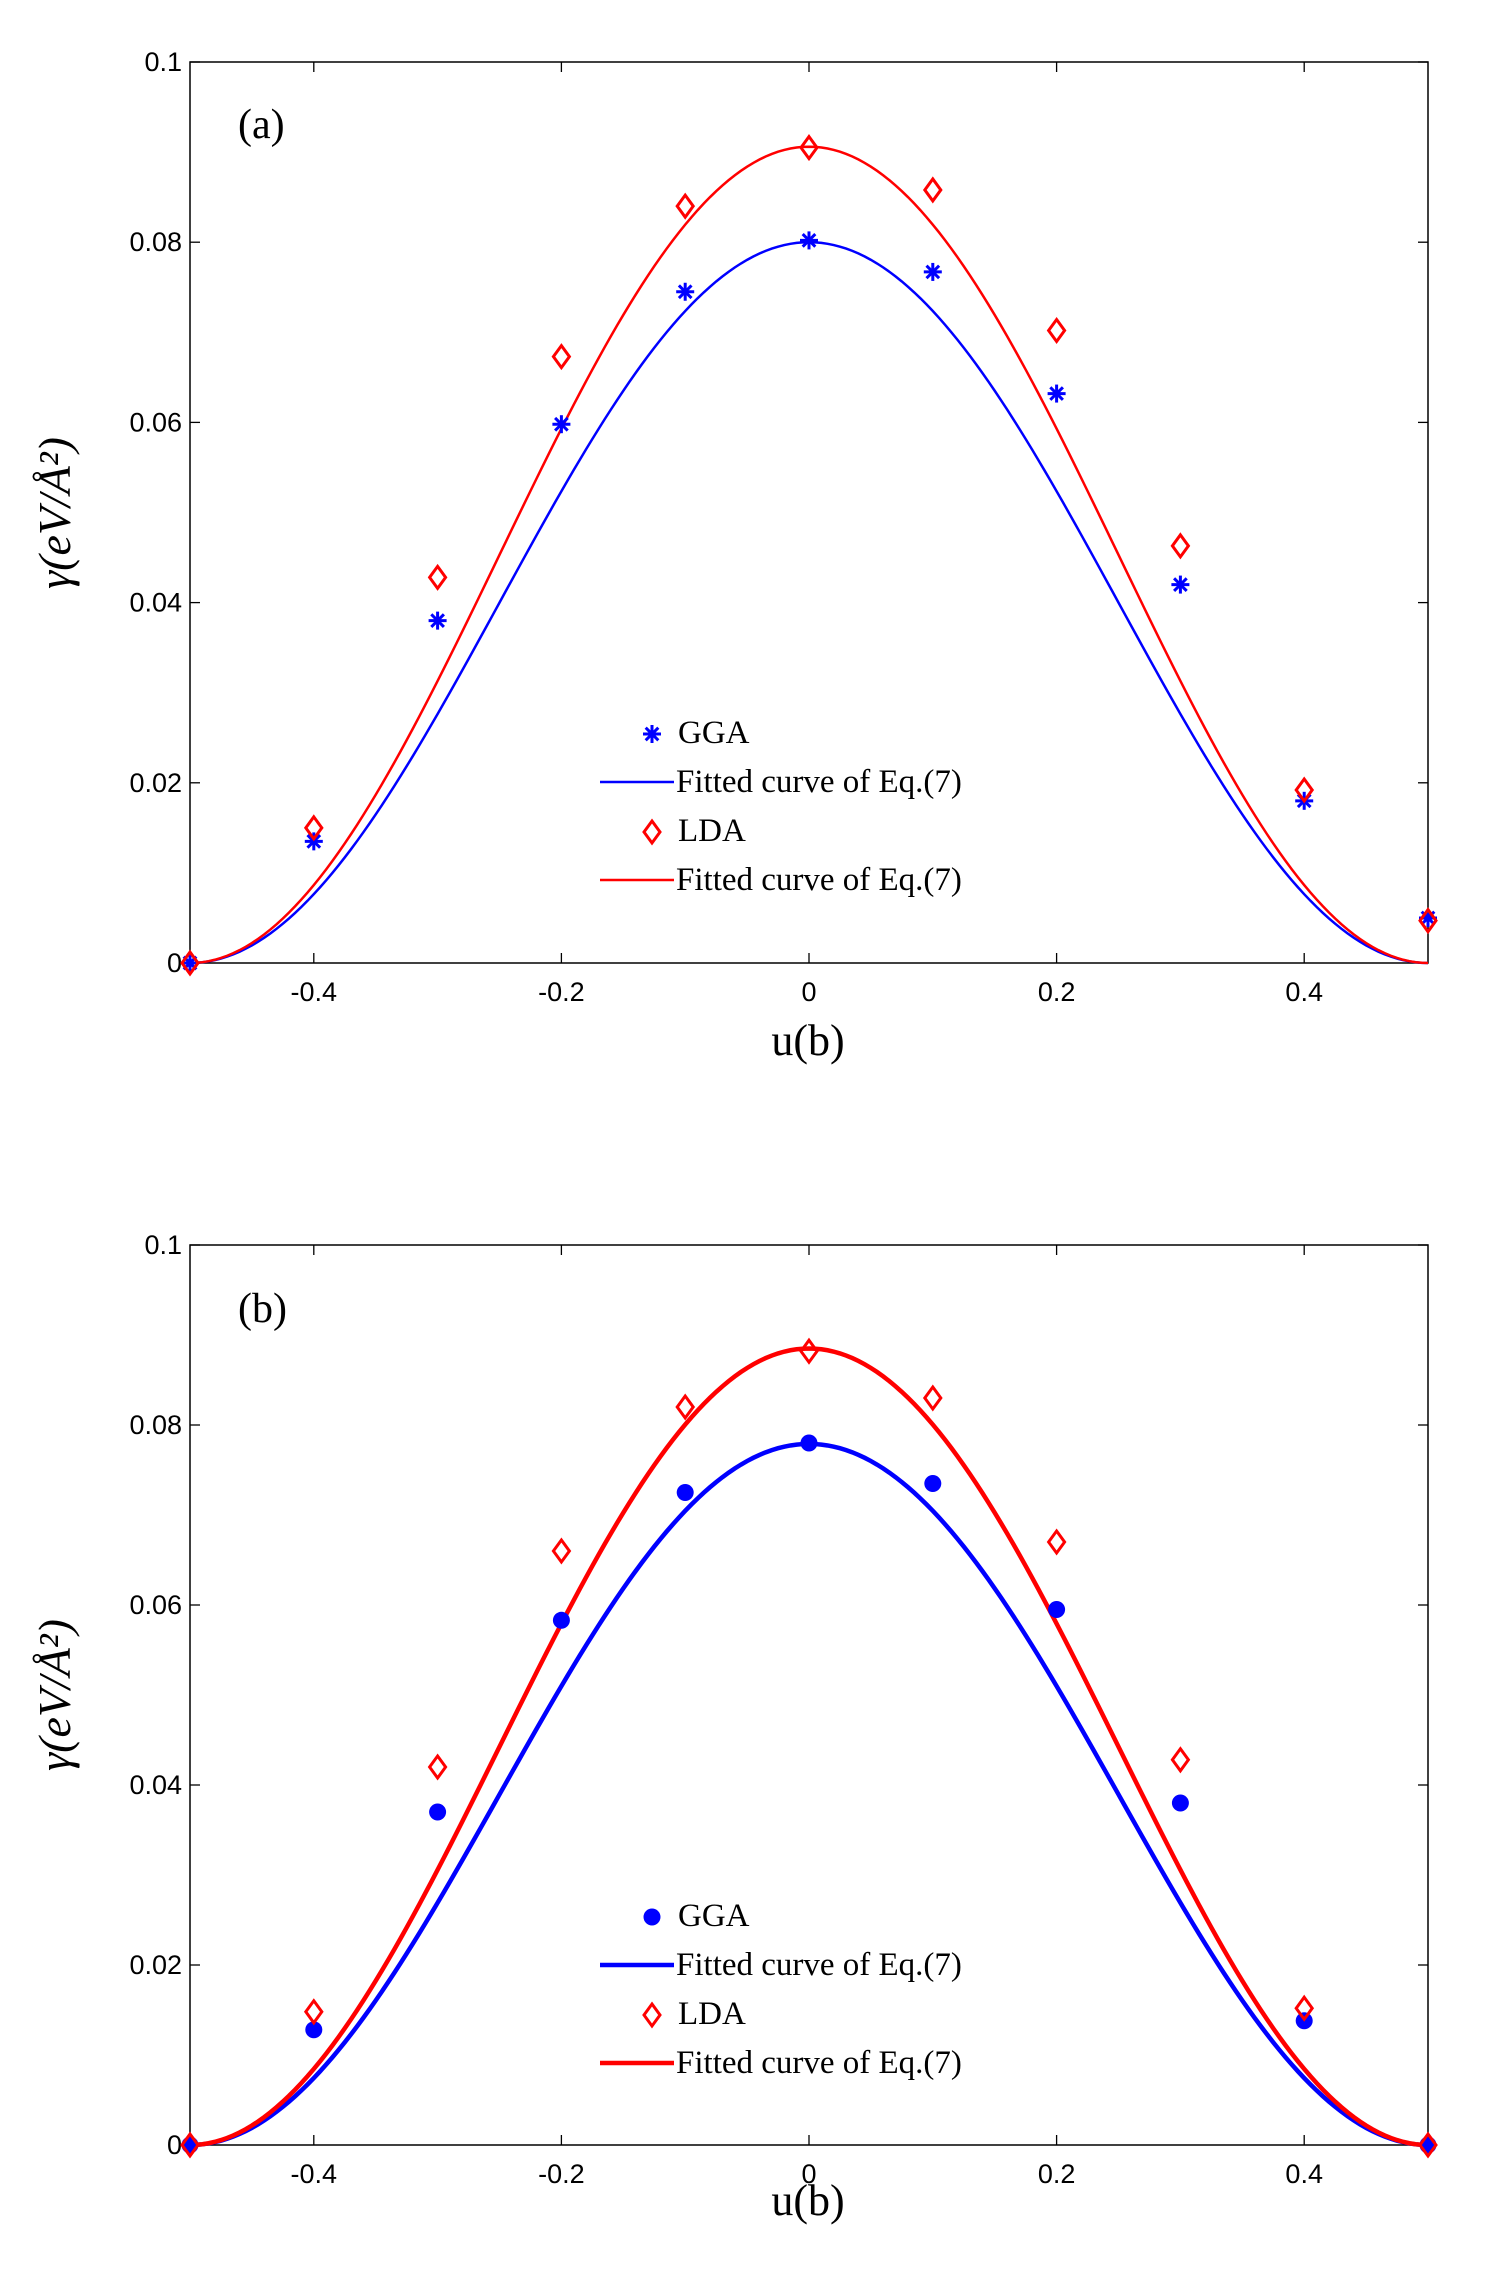 The image size is (1488, 2291). What do you see at coordinates (261, 125) in the screenshot?
I see `panel-label: (a)` at bounding box center [261, 125].